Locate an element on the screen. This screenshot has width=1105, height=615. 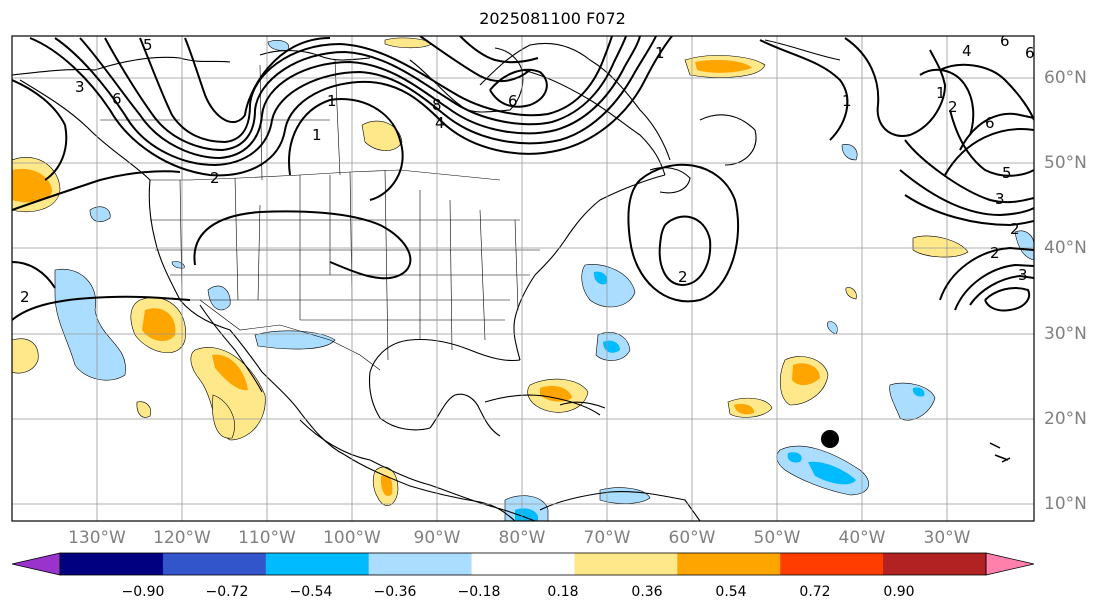
colorbar-tick: 0.72 is located at coordinates (815, 592).